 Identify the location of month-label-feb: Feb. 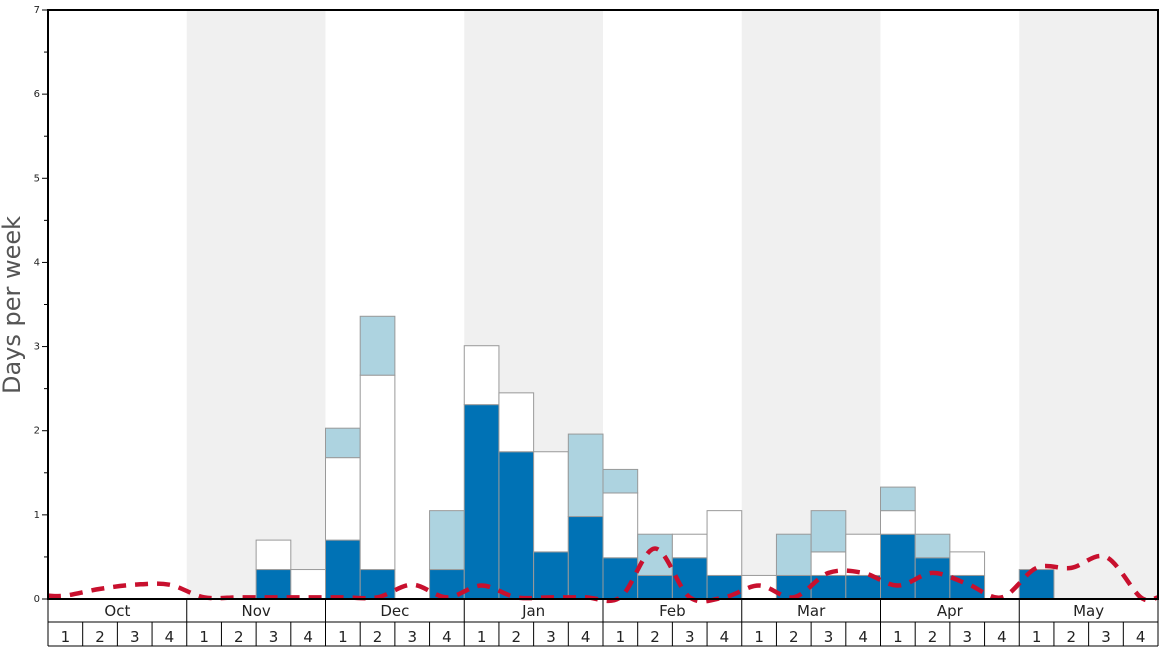
(672, 611).